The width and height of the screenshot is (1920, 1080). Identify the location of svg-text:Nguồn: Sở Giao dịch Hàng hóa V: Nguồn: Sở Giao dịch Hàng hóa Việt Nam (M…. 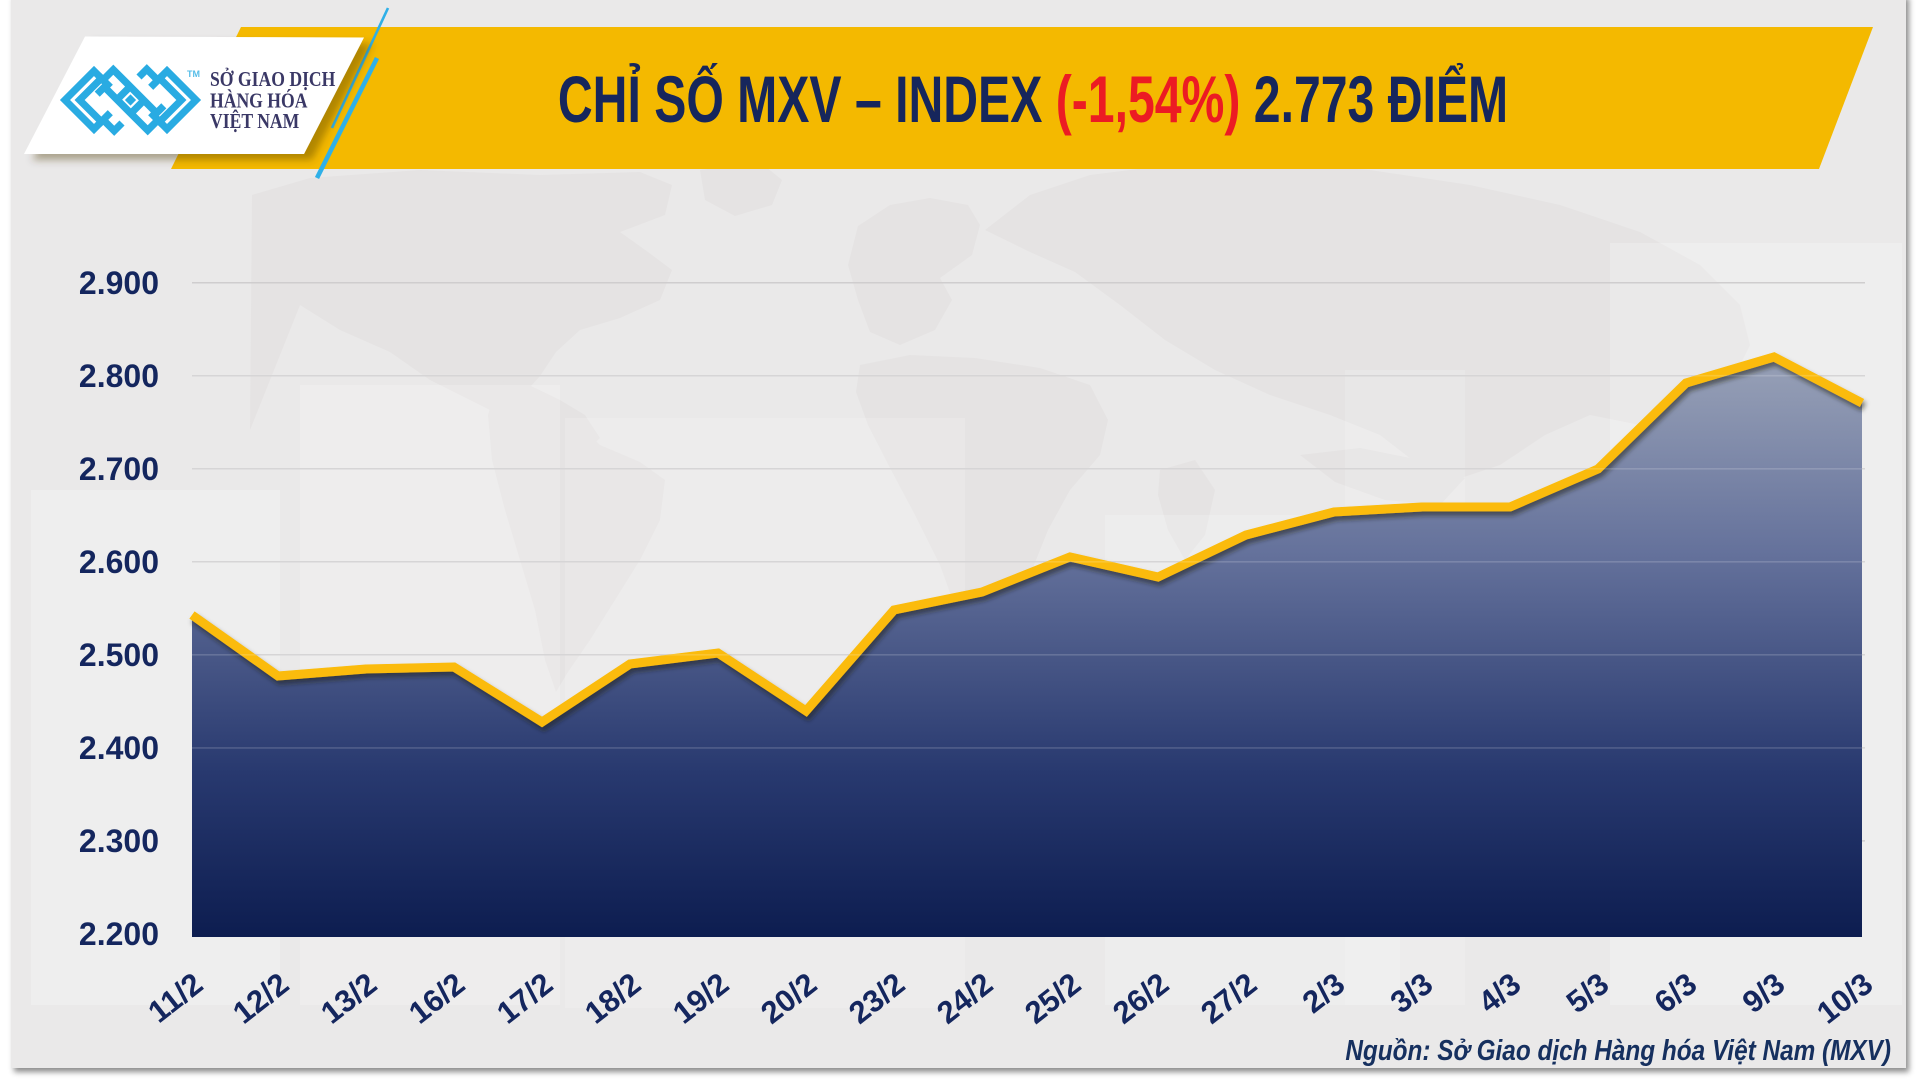
(1618, 1050).